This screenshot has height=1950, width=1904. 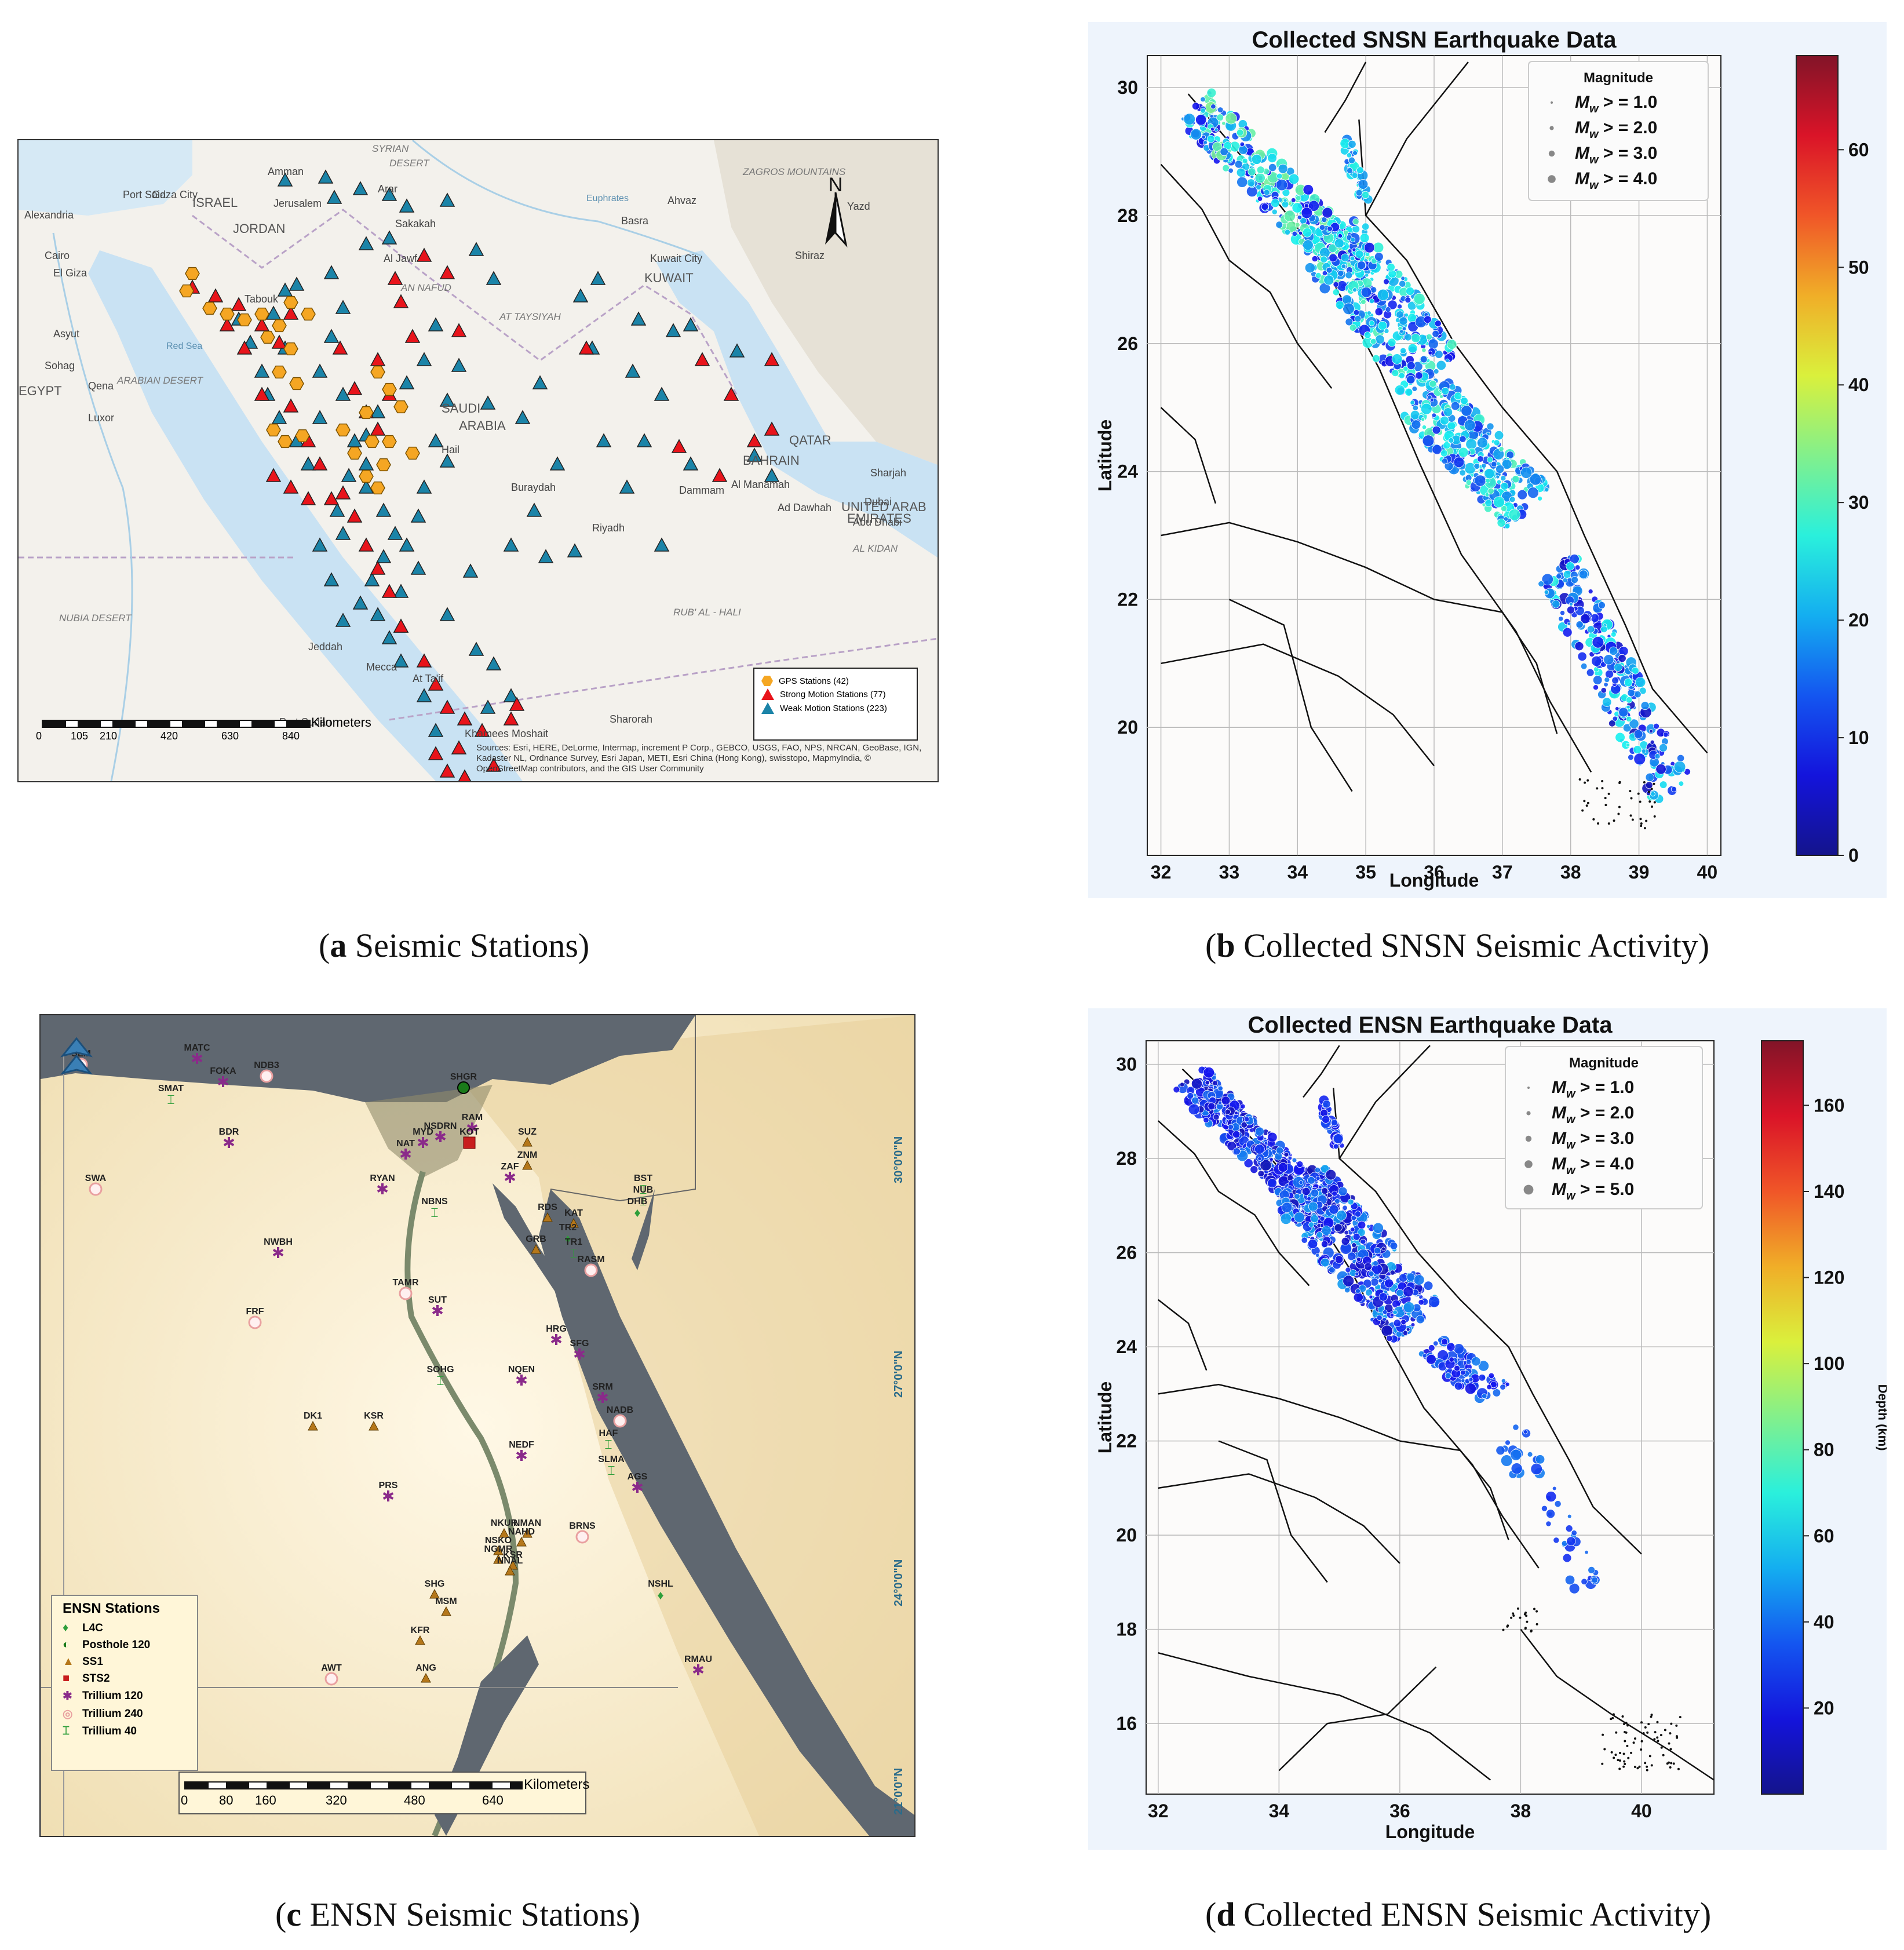 I want to click on triangle-icon, so click(x=767, y=694).